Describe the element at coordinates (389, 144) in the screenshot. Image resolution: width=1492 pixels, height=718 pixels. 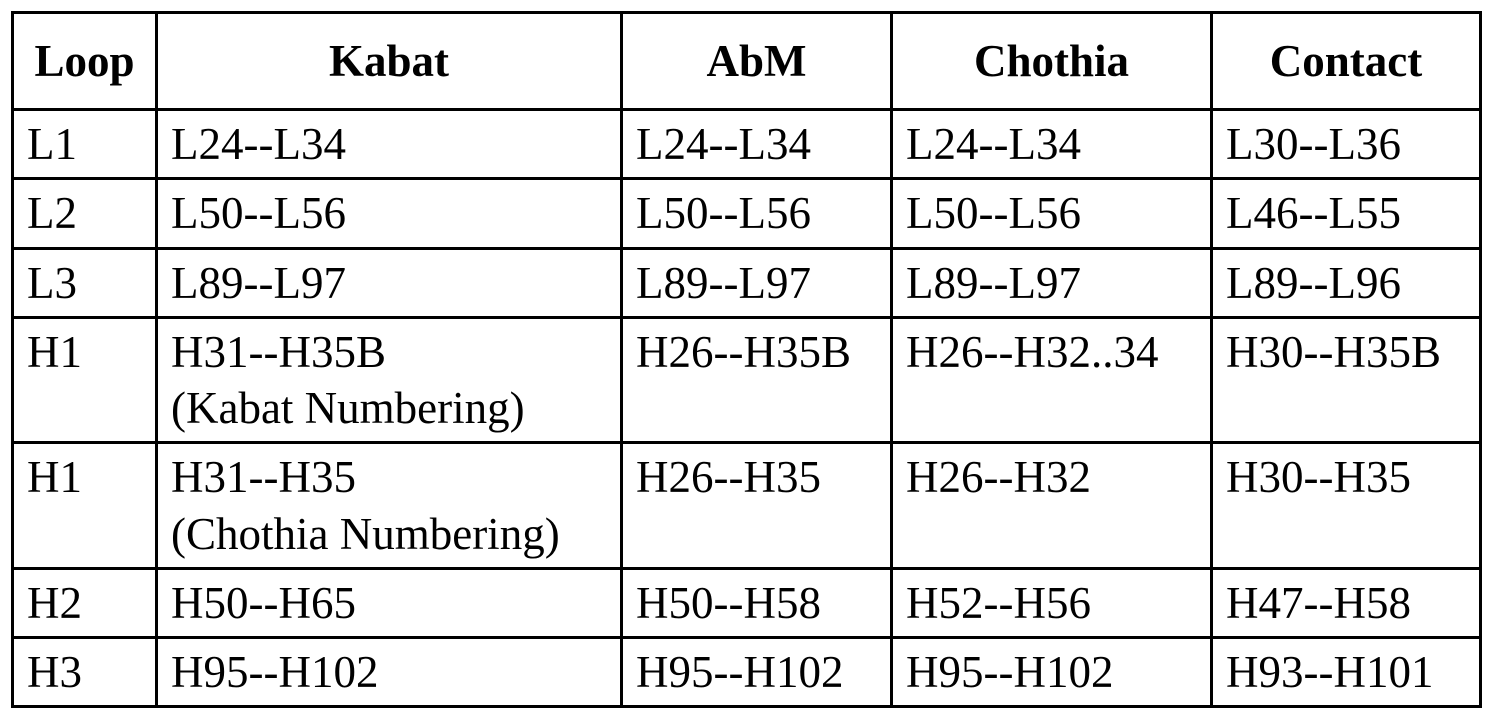
I see `cell-kabat: L24--L34` at that location.